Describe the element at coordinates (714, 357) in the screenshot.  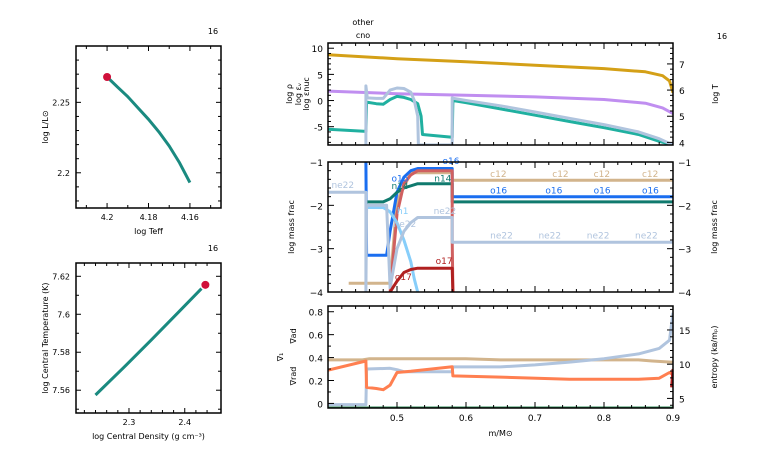
I see `y2-axis-label: entropy (kʙ/mₚ)` at that location.